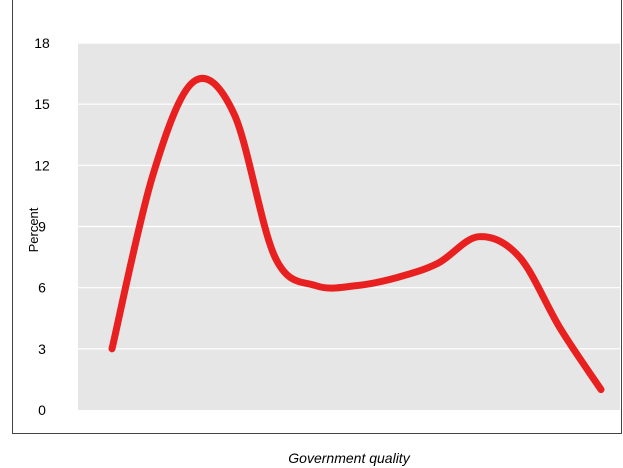 The image size is (623, 468). I want to click on y-tick-label: 12, so click(42, 165).